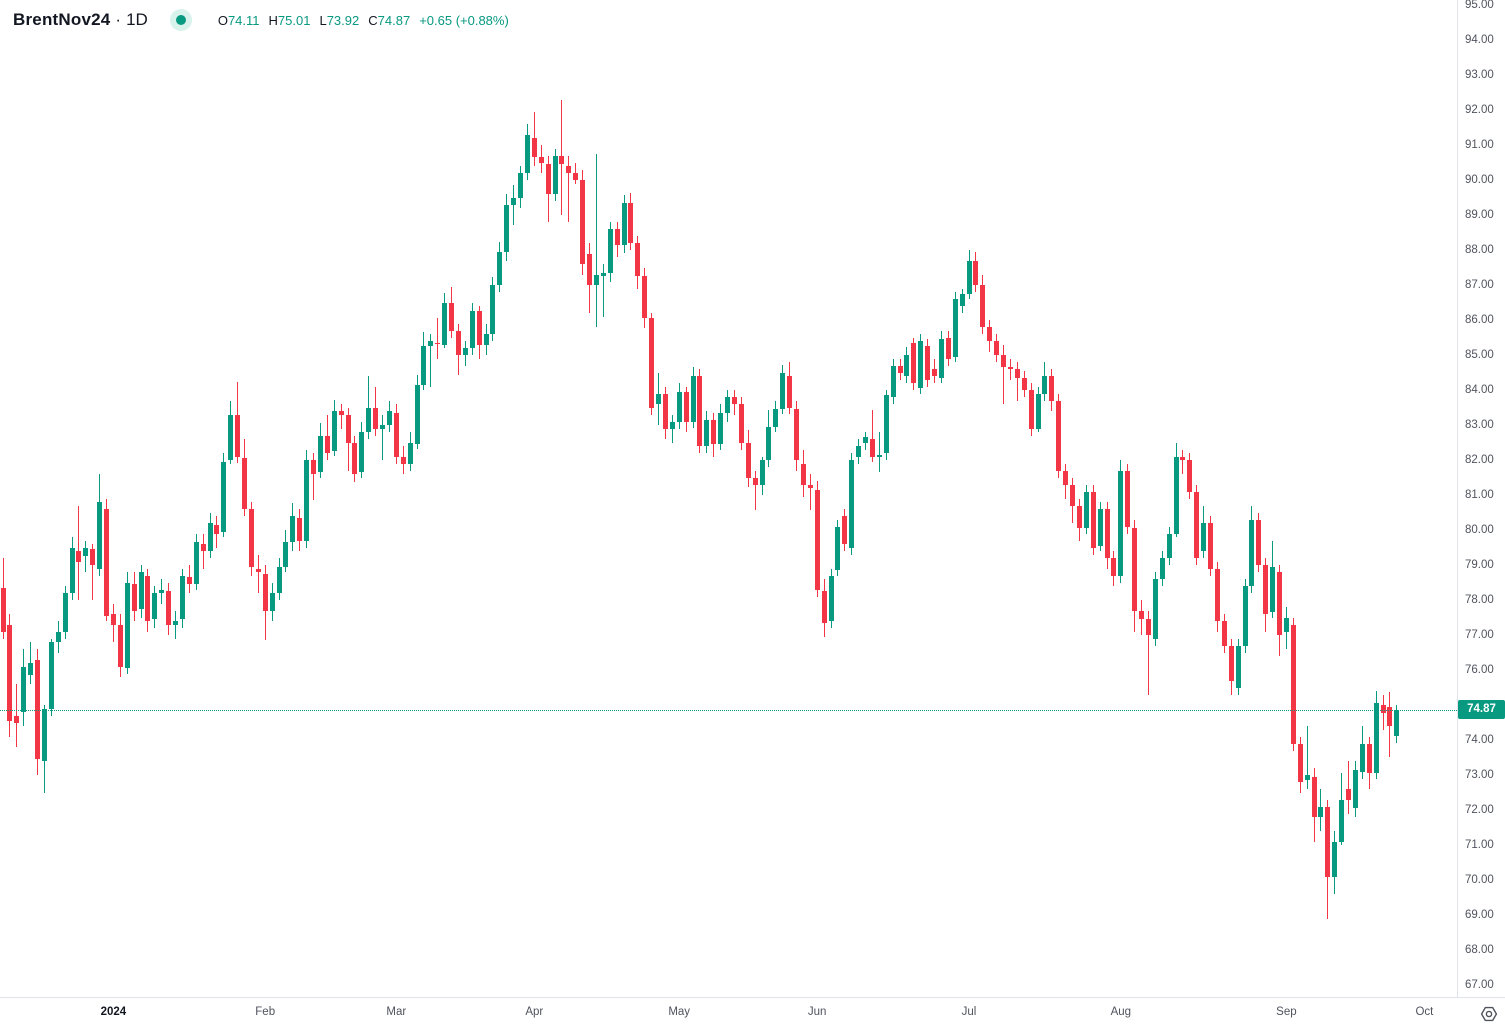  Describe the element at coordinates (1479, 880) in the screenshot. I see `price-axis-label: 70.00` at that location.